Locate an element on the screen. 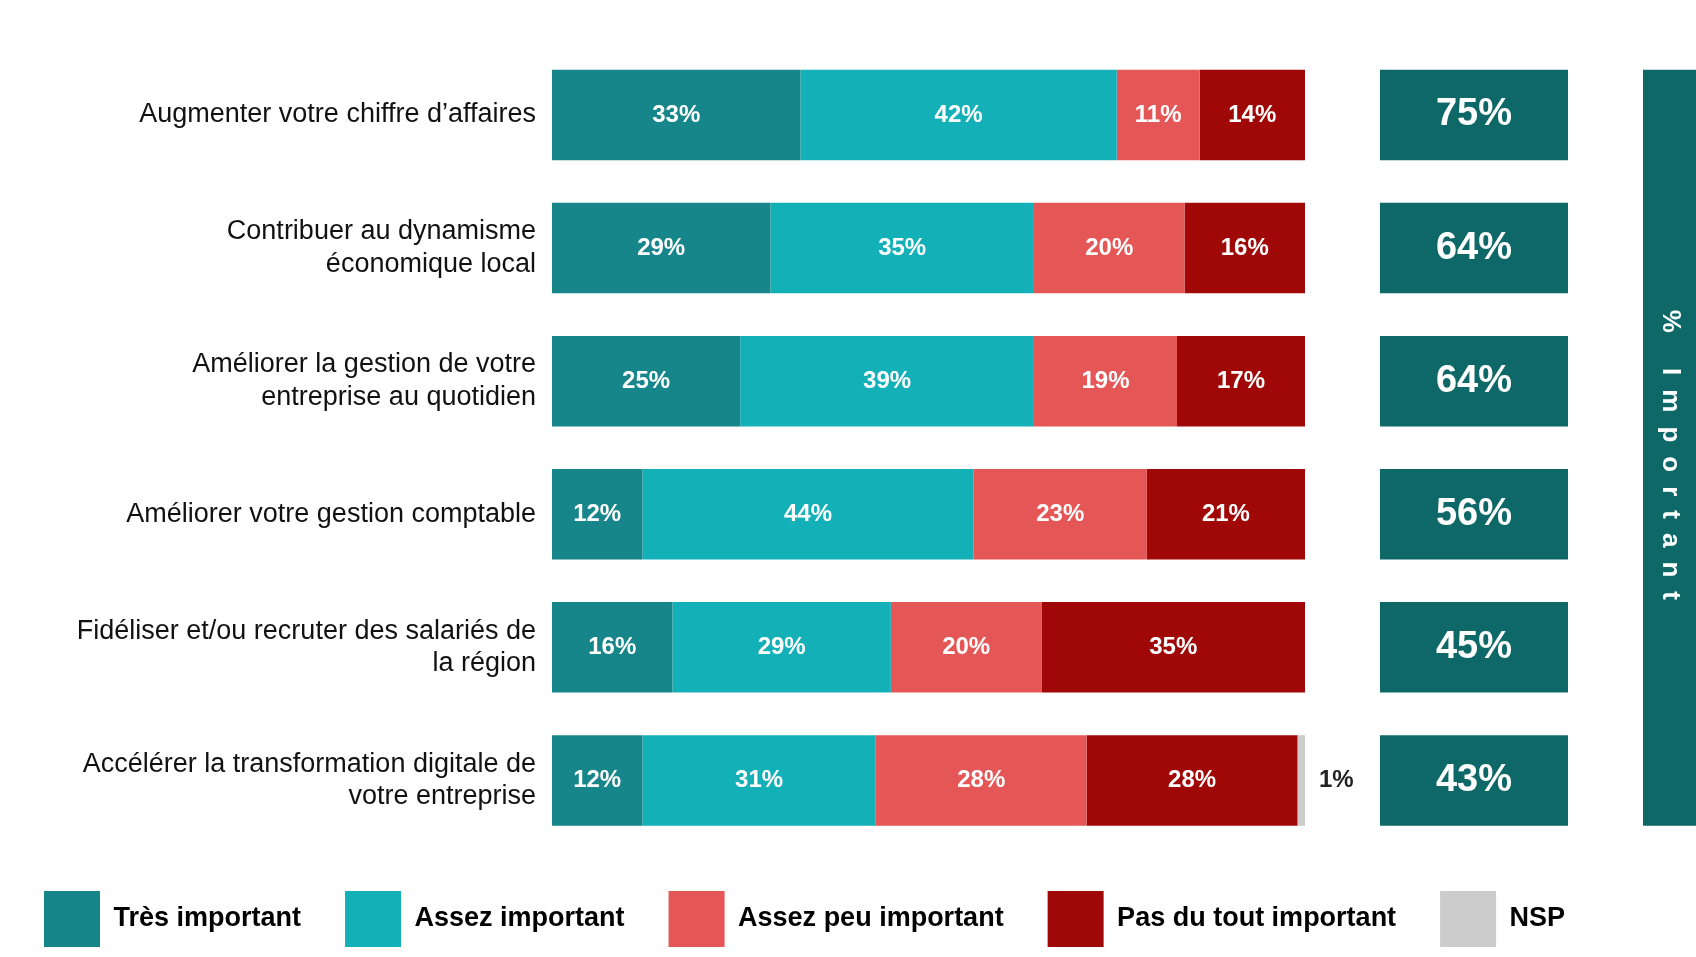  data-label: 31% is located at coordinates (759, 779).